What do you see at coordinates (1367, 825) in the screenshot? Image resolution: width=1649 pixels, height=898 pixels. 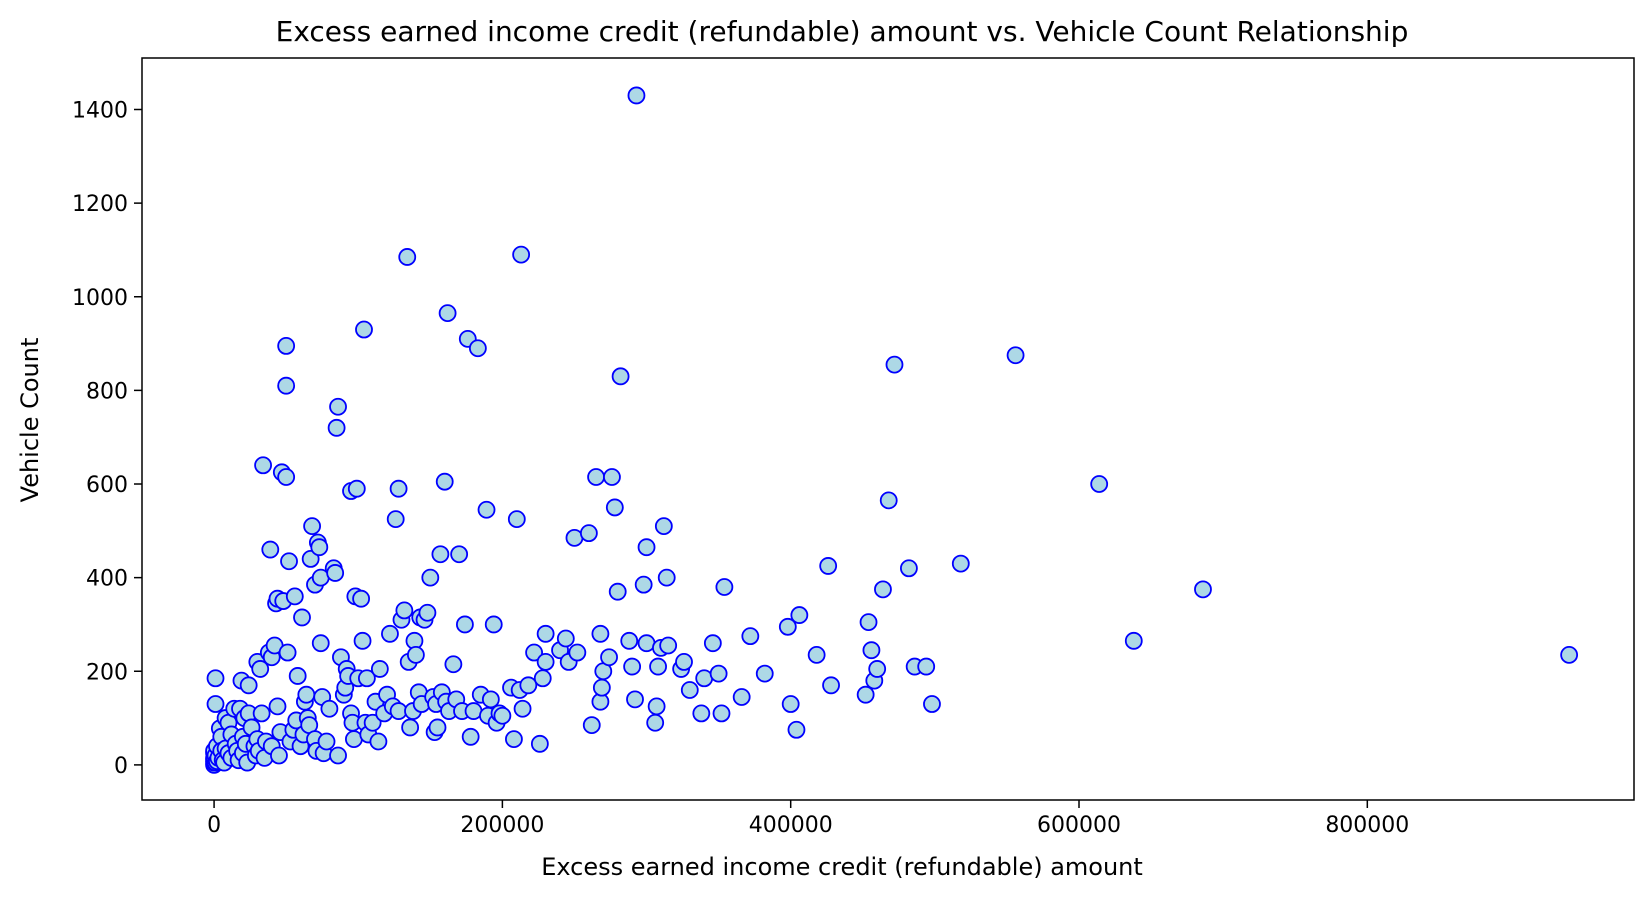 I see `x-tick-label: 800000` at bounding box center [1367, 825].